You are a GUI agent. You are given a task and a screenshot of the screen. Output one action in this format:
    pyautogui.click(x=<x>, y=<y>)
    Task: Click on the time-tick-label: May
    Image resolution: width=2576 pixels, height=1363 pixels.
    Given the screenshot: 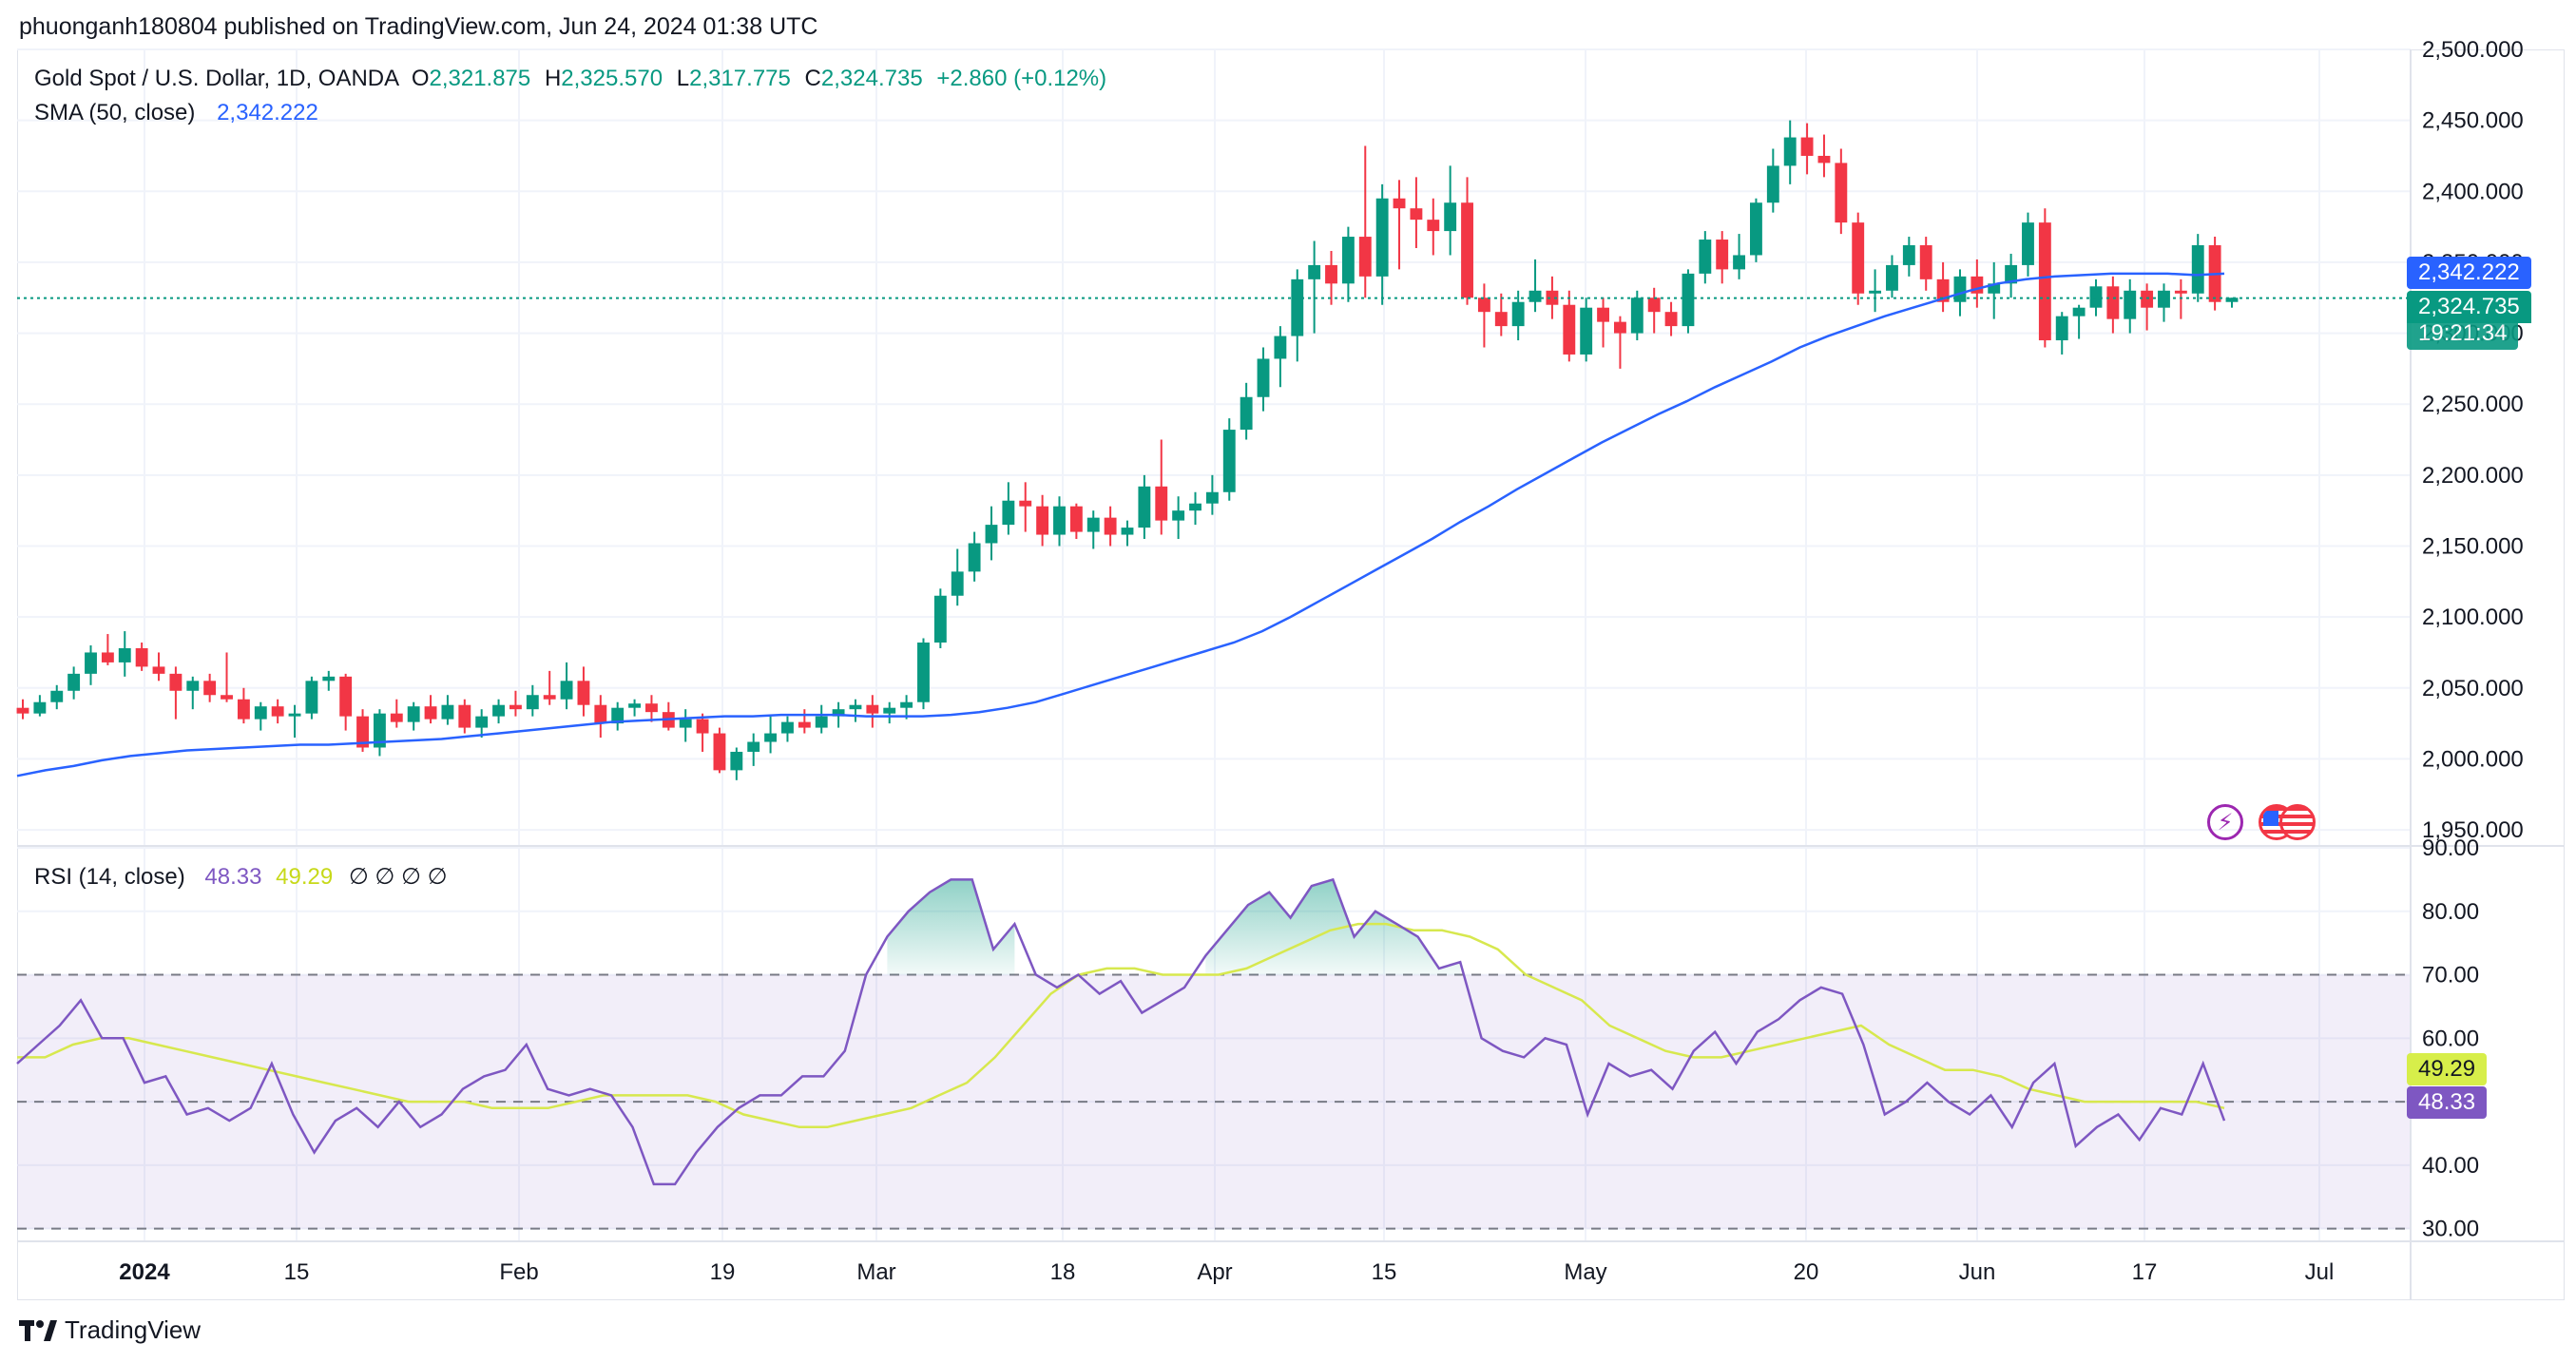 What is the action you would take?
    pyautogui.click(x=1585, y=1272)
    